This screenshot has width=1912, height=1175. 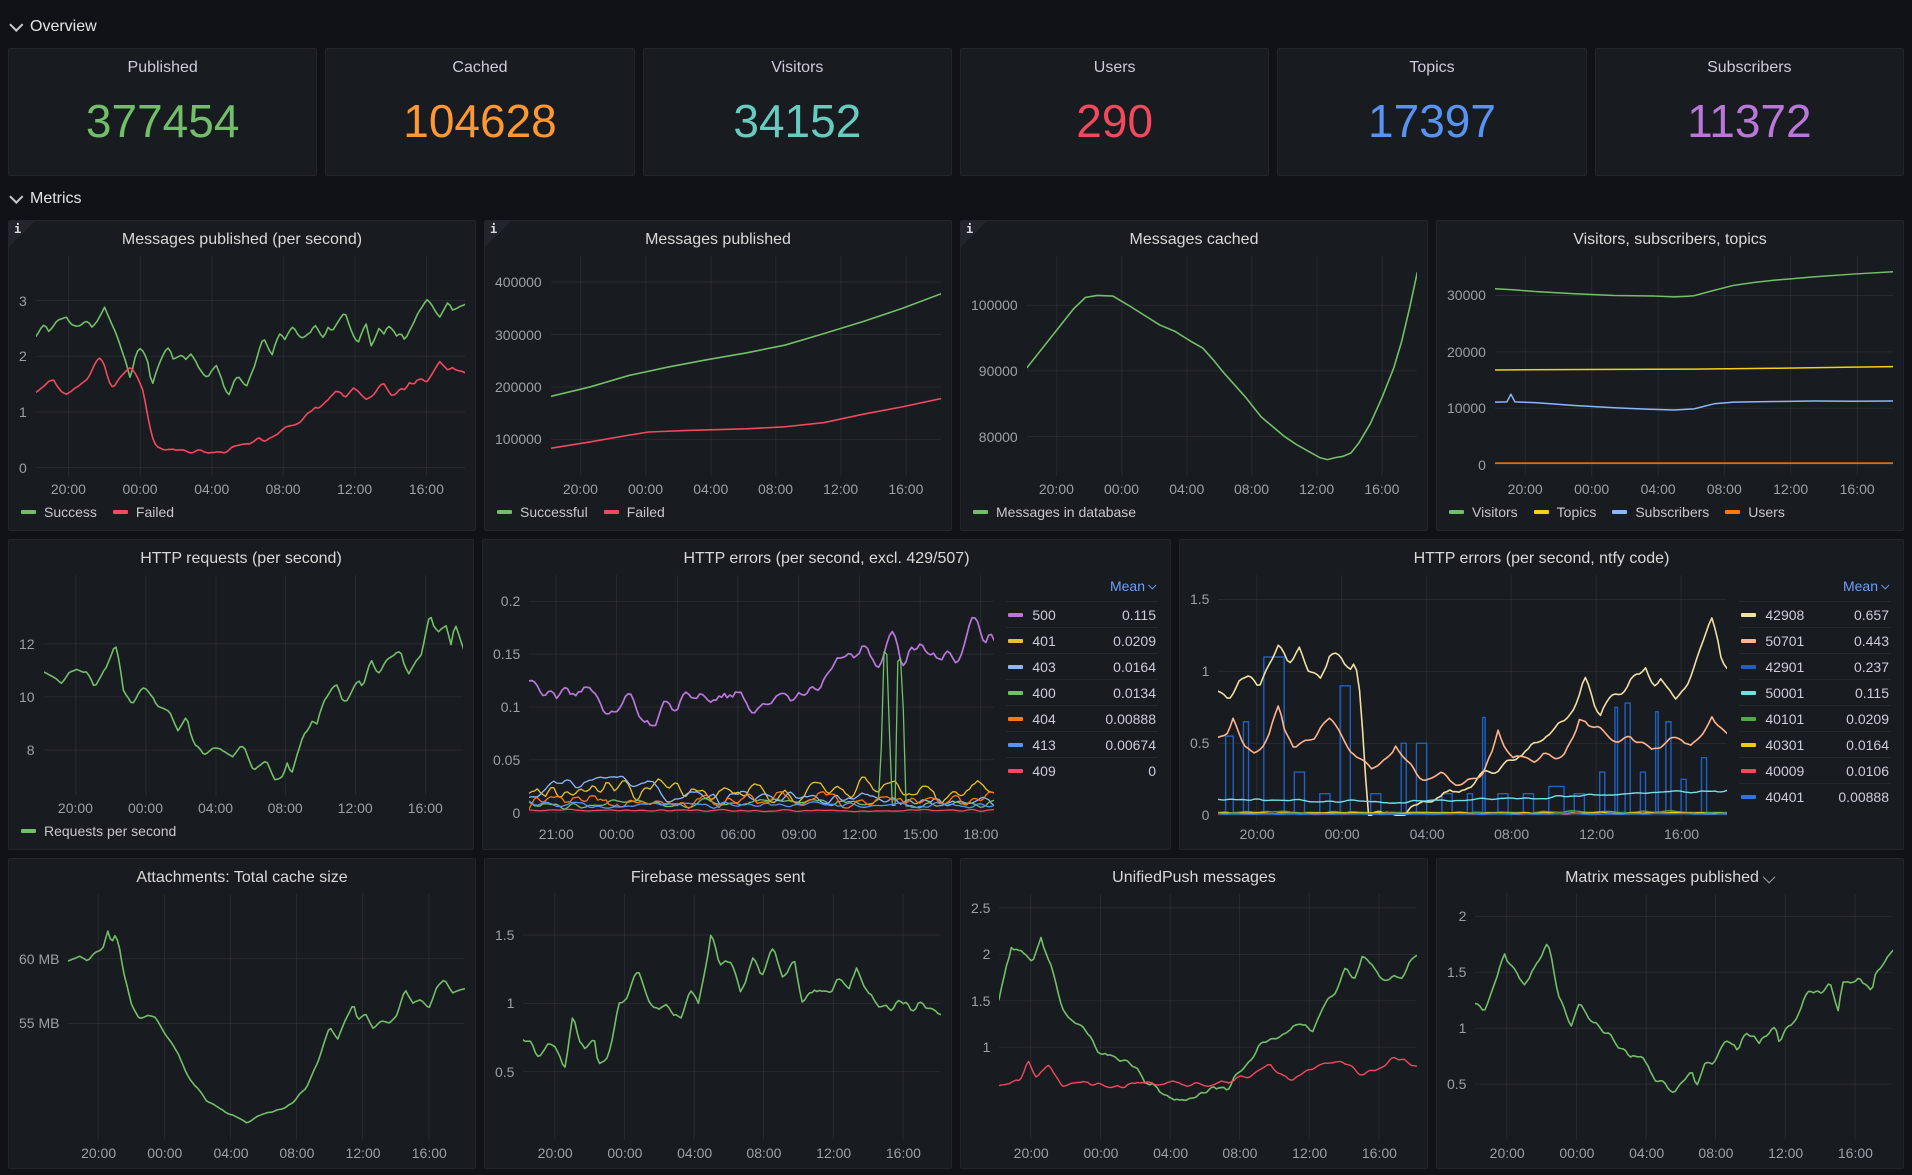 I want to click on legend-series-name: 409, so click(x=1044, y=770).